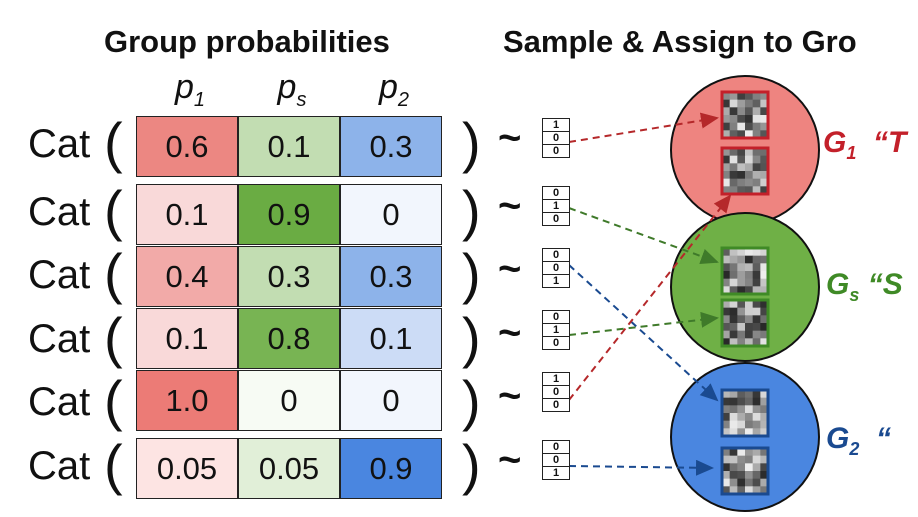 The image size is (918, 517). What do you see at coordinates (643, 323) in the screenshot?
I see `arrow-row4-to-gs` at bounding box center [643, 323].